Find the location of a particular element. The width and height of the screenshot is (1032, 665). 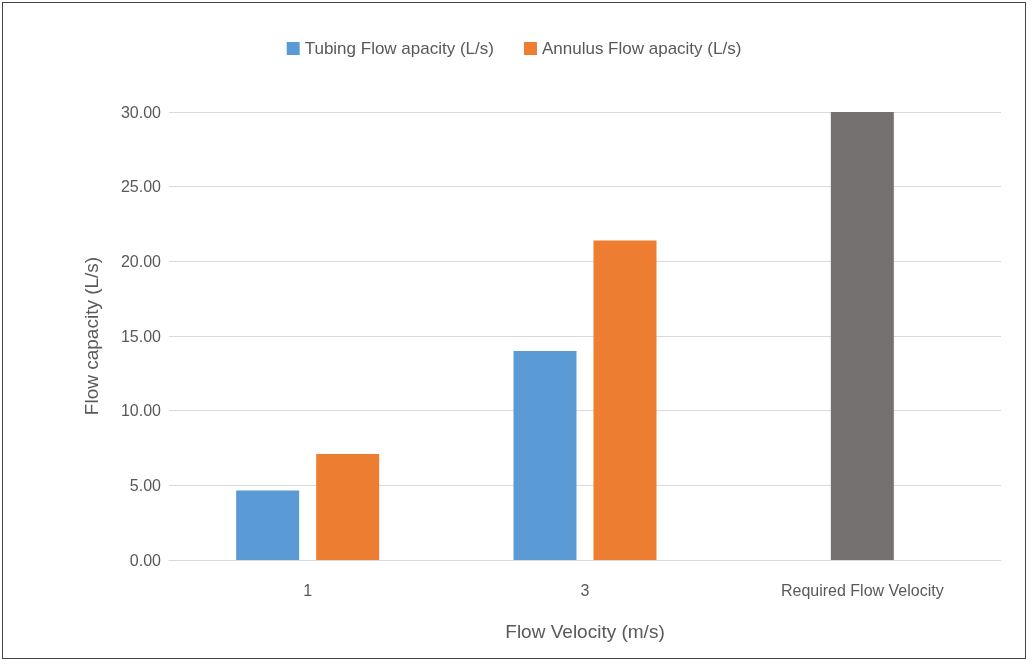

y-tick-label: 0.00 is located at coordinates (145, 560).